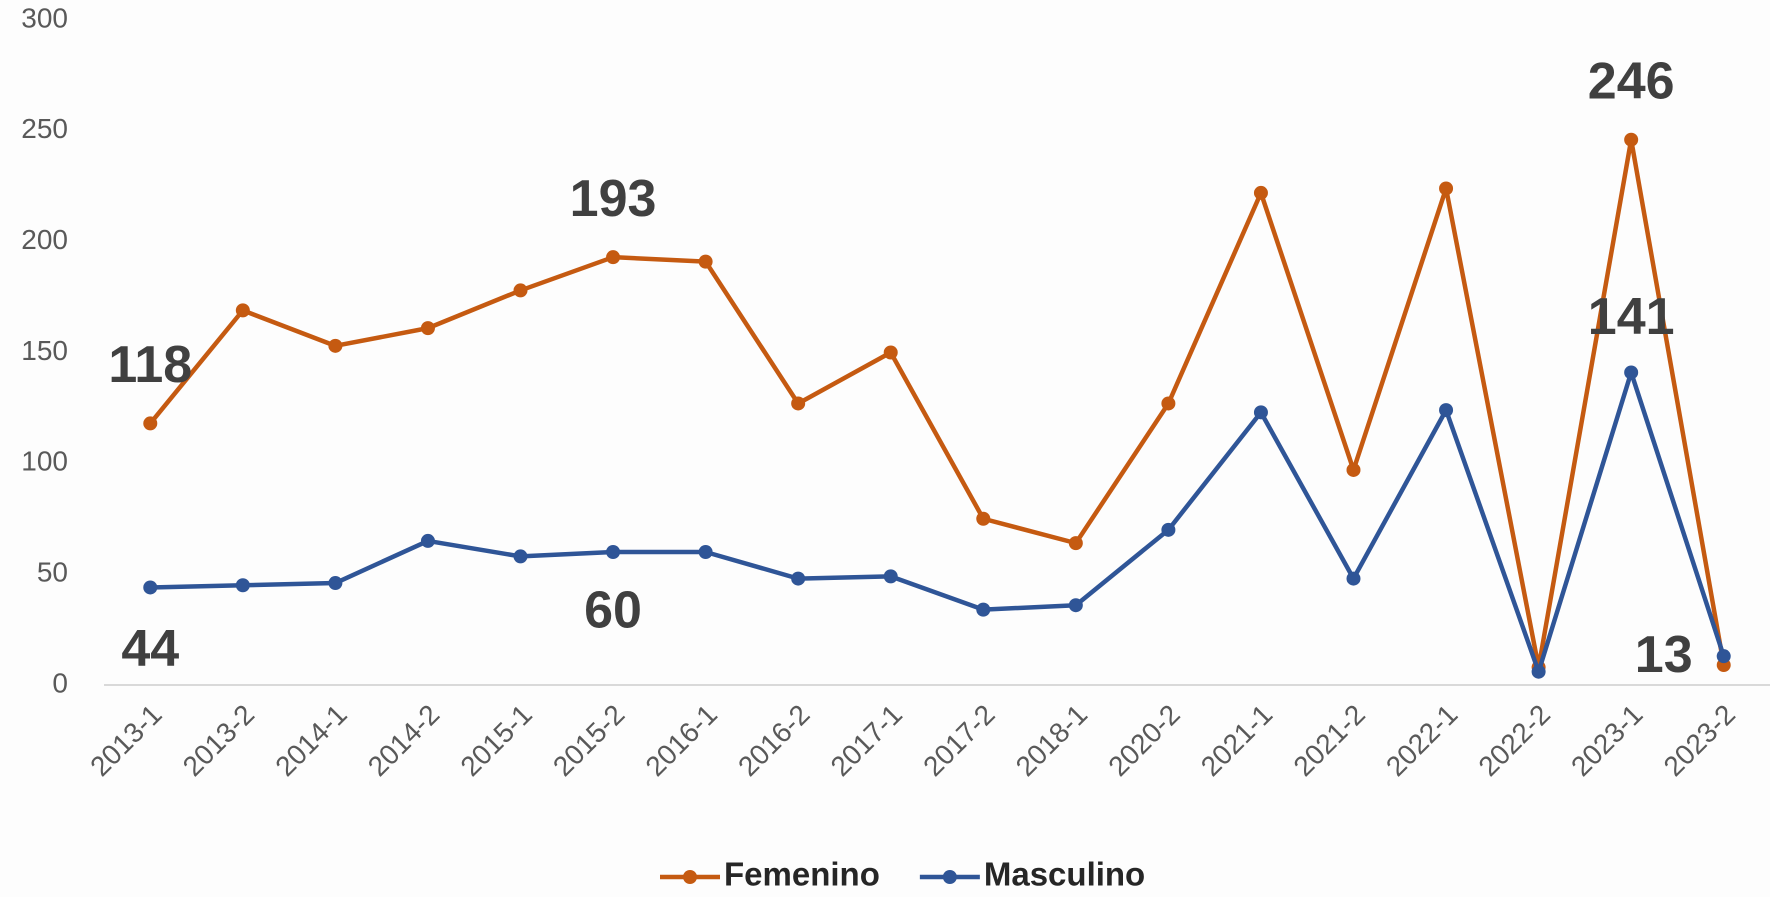 This screenshot has height=897, width=1770. I want to click on data-label: 44, so click(150, 649).